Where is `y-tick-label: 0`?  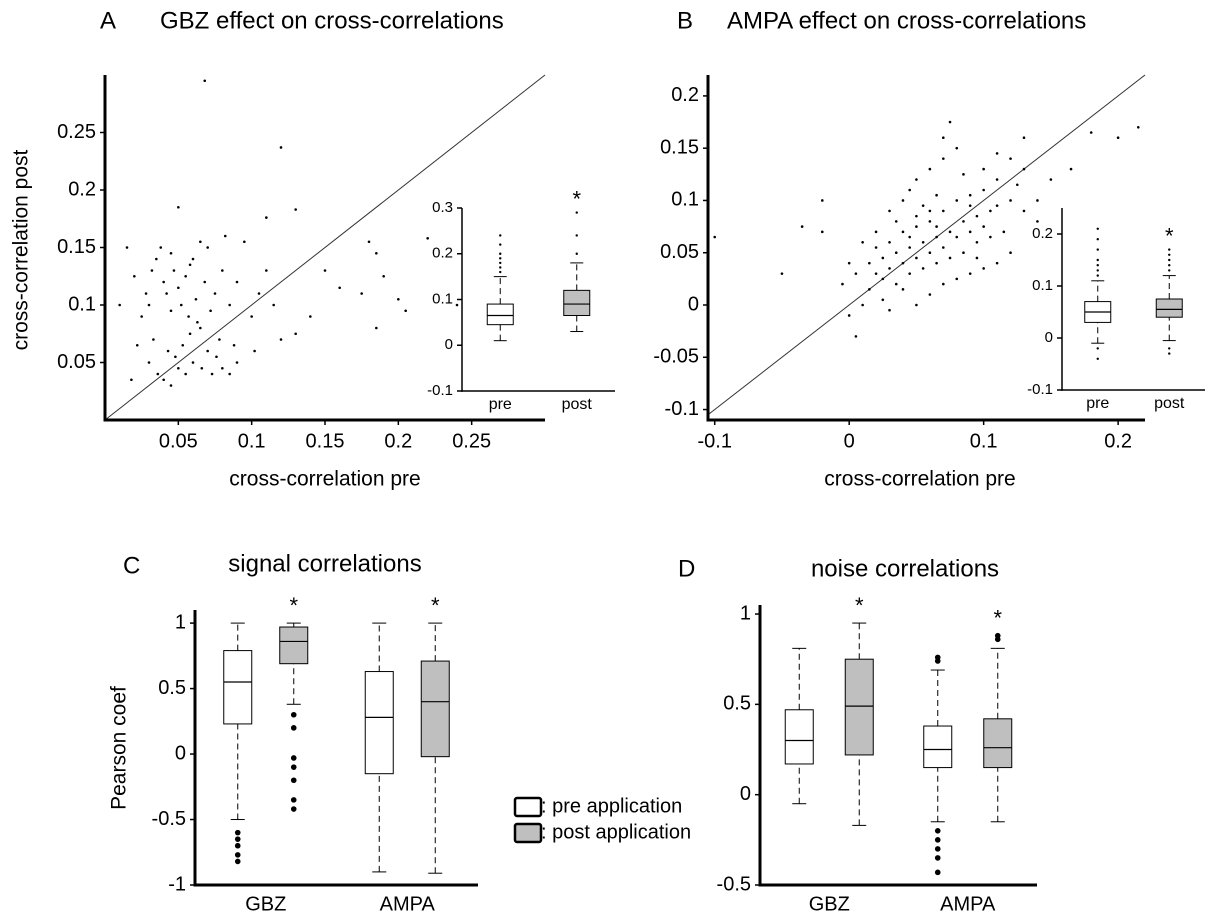
y-tick-label: 0 is located at coordinates (180, 753).